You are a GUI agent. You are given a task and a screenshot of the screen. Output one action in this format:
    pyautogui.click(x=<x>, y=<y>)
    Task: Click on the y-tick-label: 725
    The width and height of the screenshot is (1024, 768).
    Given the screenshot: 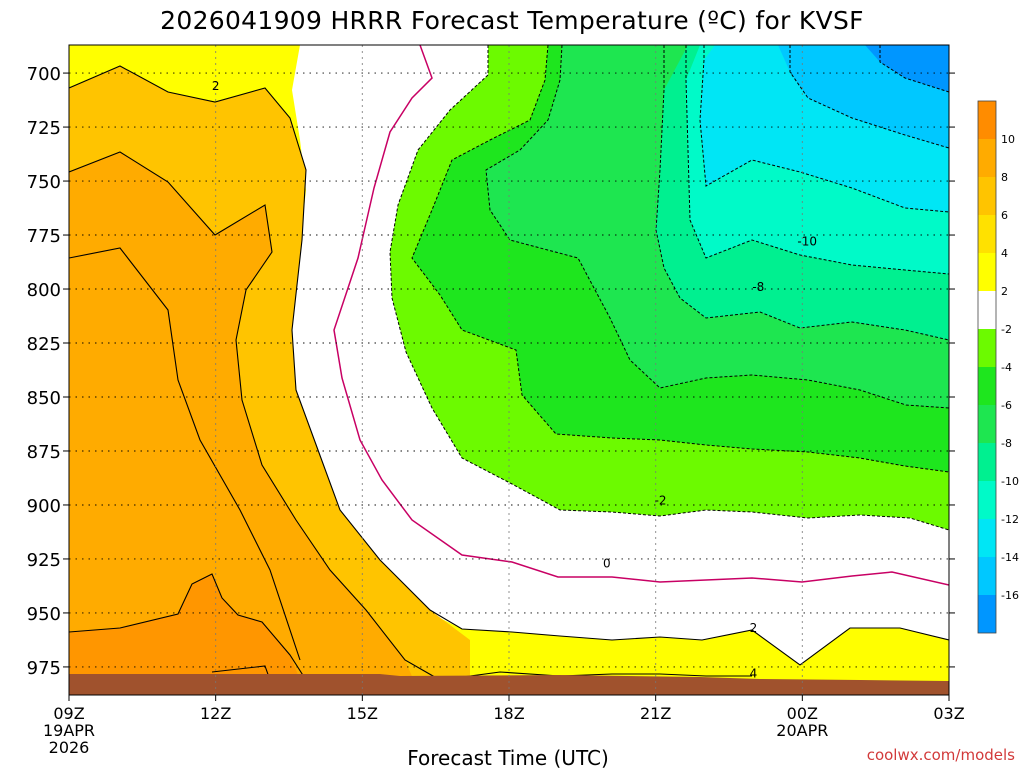 What is the action you would take?
    pyautogui.click(x=44, y=128)
    